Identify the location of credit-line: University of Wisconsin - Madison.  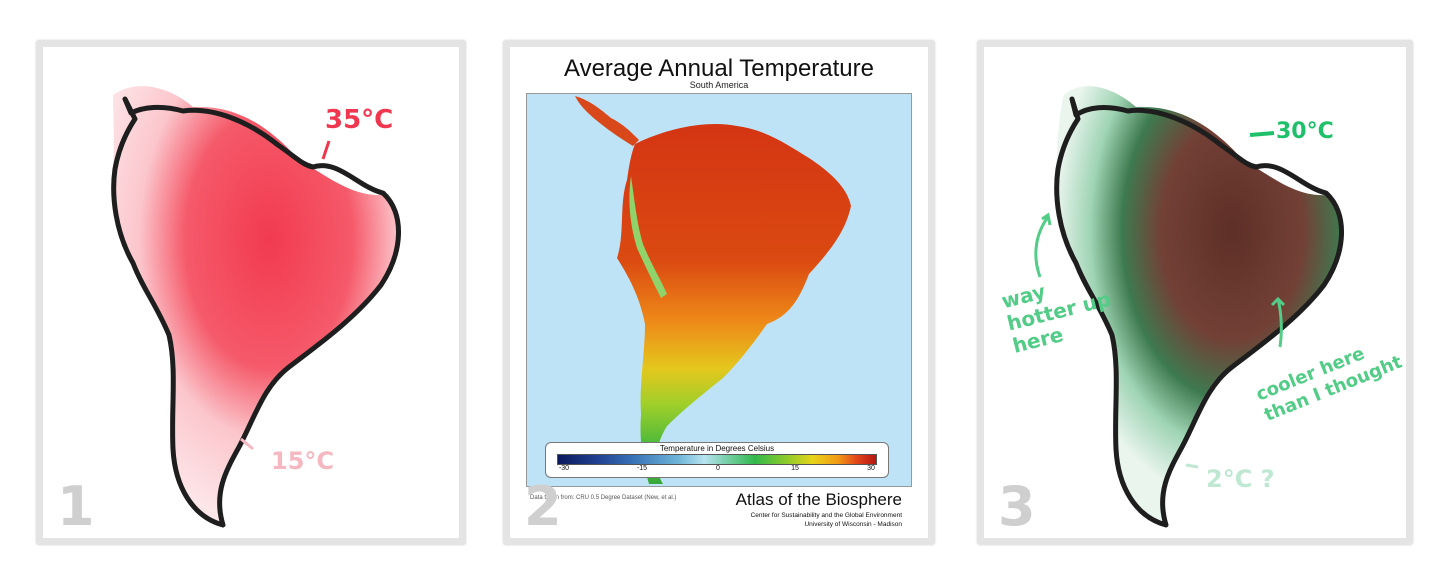
(853, 524).